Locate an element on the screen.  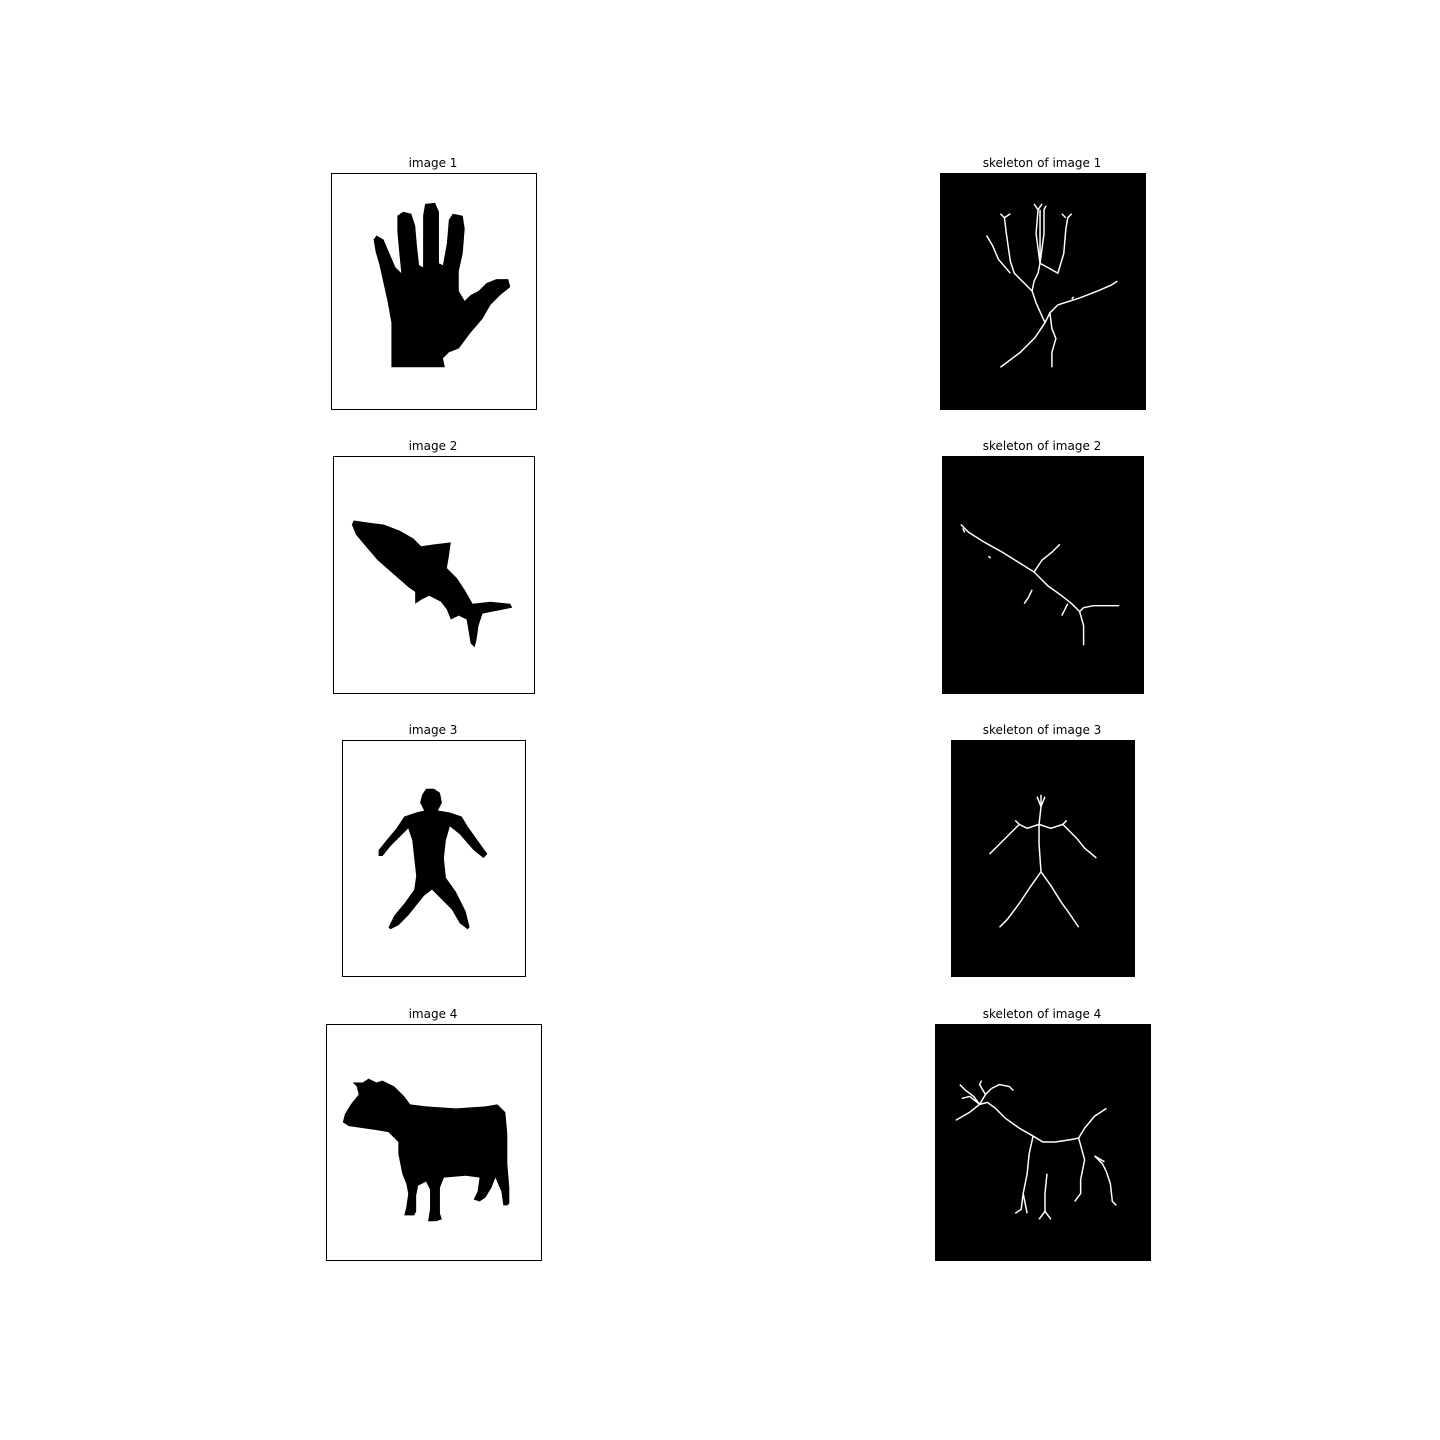
person-skeleton is located at coordinates (1043, 861).